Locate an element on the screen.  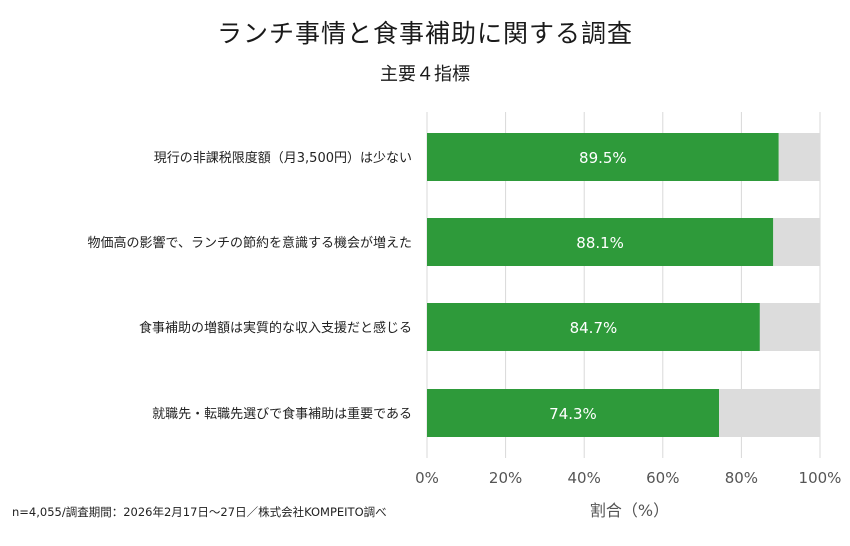
x-tick-label: 20% is located at coordinates (505, 478).